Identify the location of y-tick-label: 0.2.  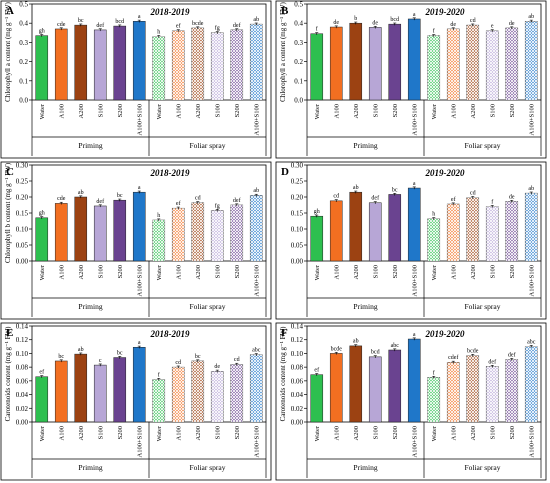
(298, 62).